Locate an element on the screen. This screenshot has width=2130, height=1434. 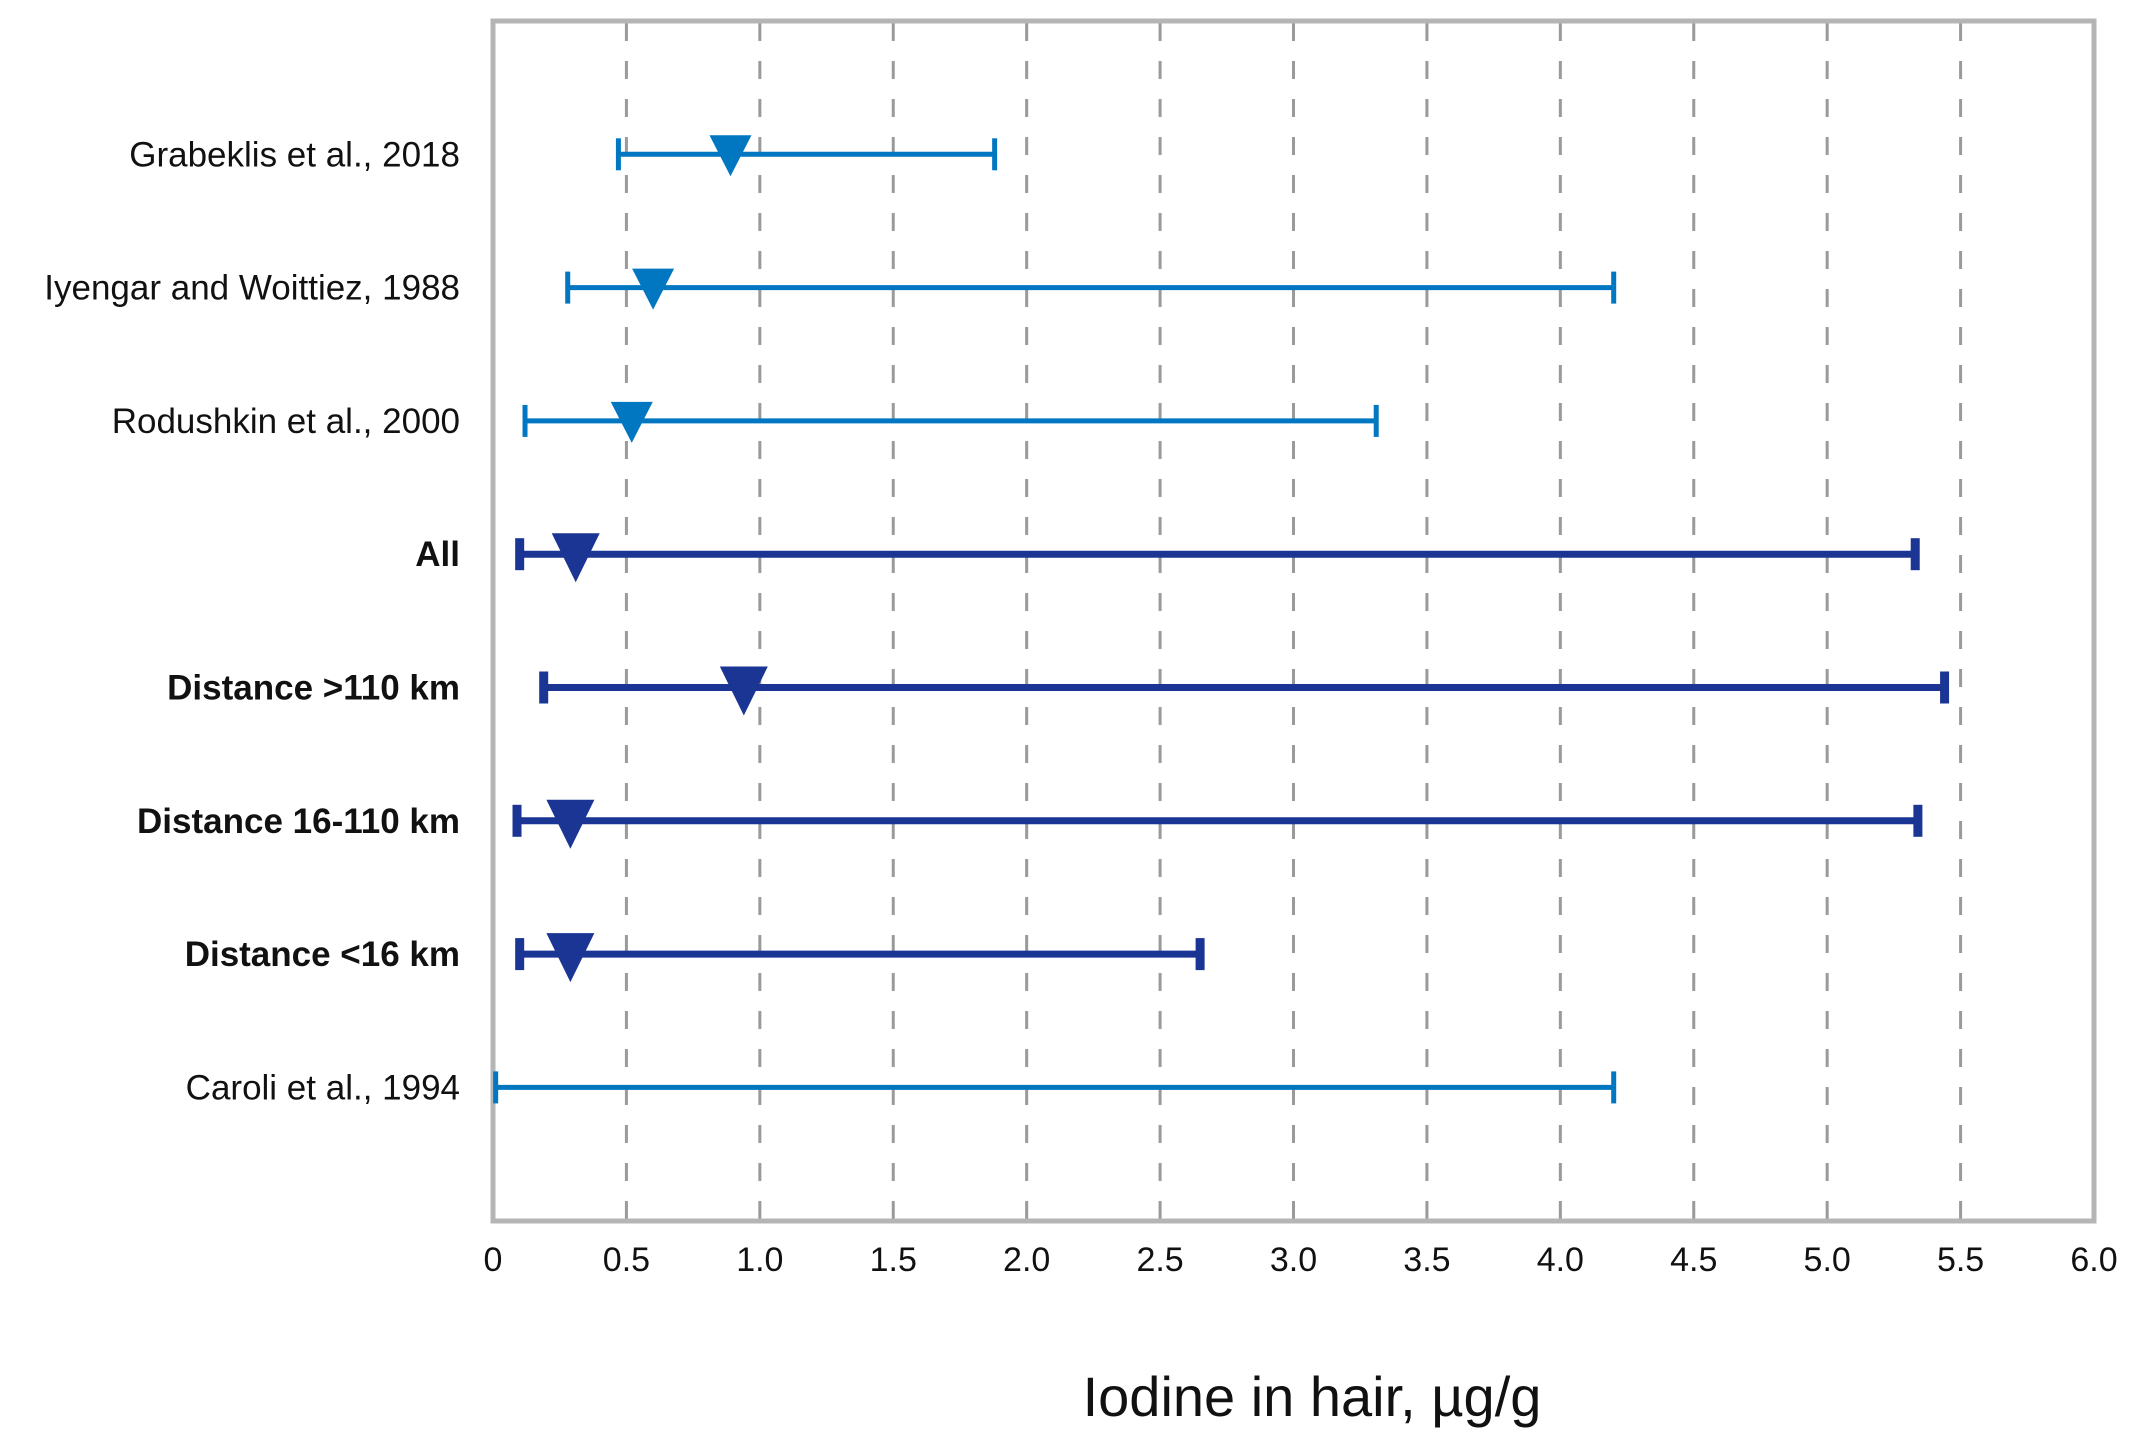
row-label: Rodushkin et al., 2000 is located at coordinates (286, 421).